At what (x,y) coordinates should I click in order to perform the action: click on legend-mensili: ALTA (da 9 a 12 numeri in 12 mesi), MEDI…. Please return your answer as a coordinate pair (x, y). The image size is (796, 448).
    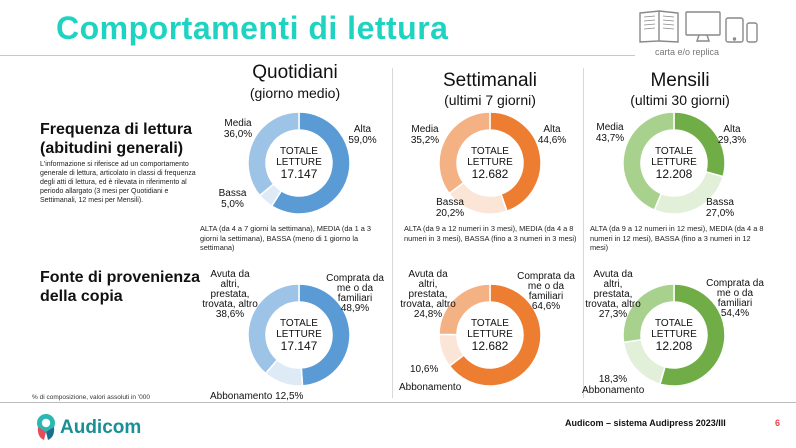
    Looking at the image, I should click on (677, 238).